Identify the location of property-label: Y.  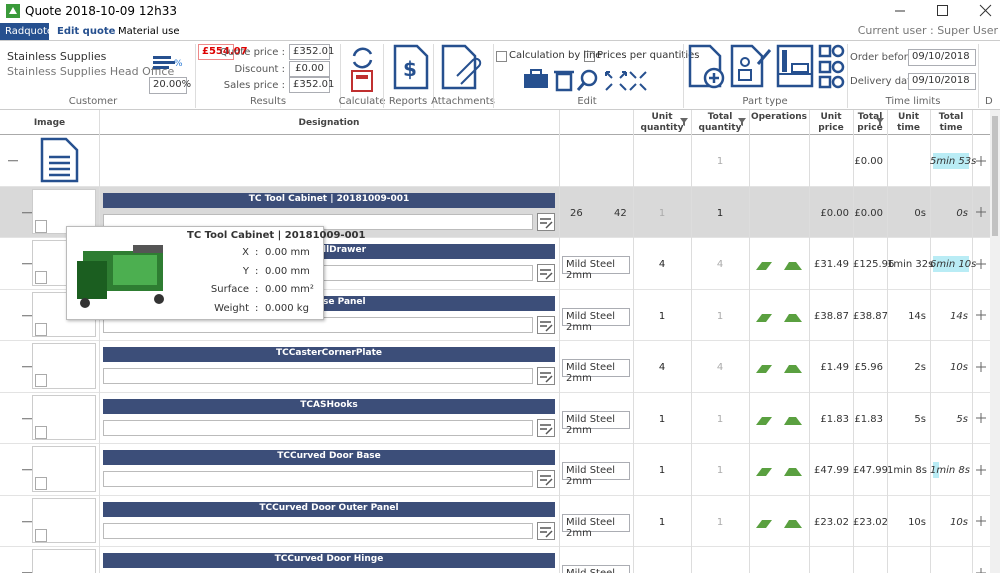
(245, 271).